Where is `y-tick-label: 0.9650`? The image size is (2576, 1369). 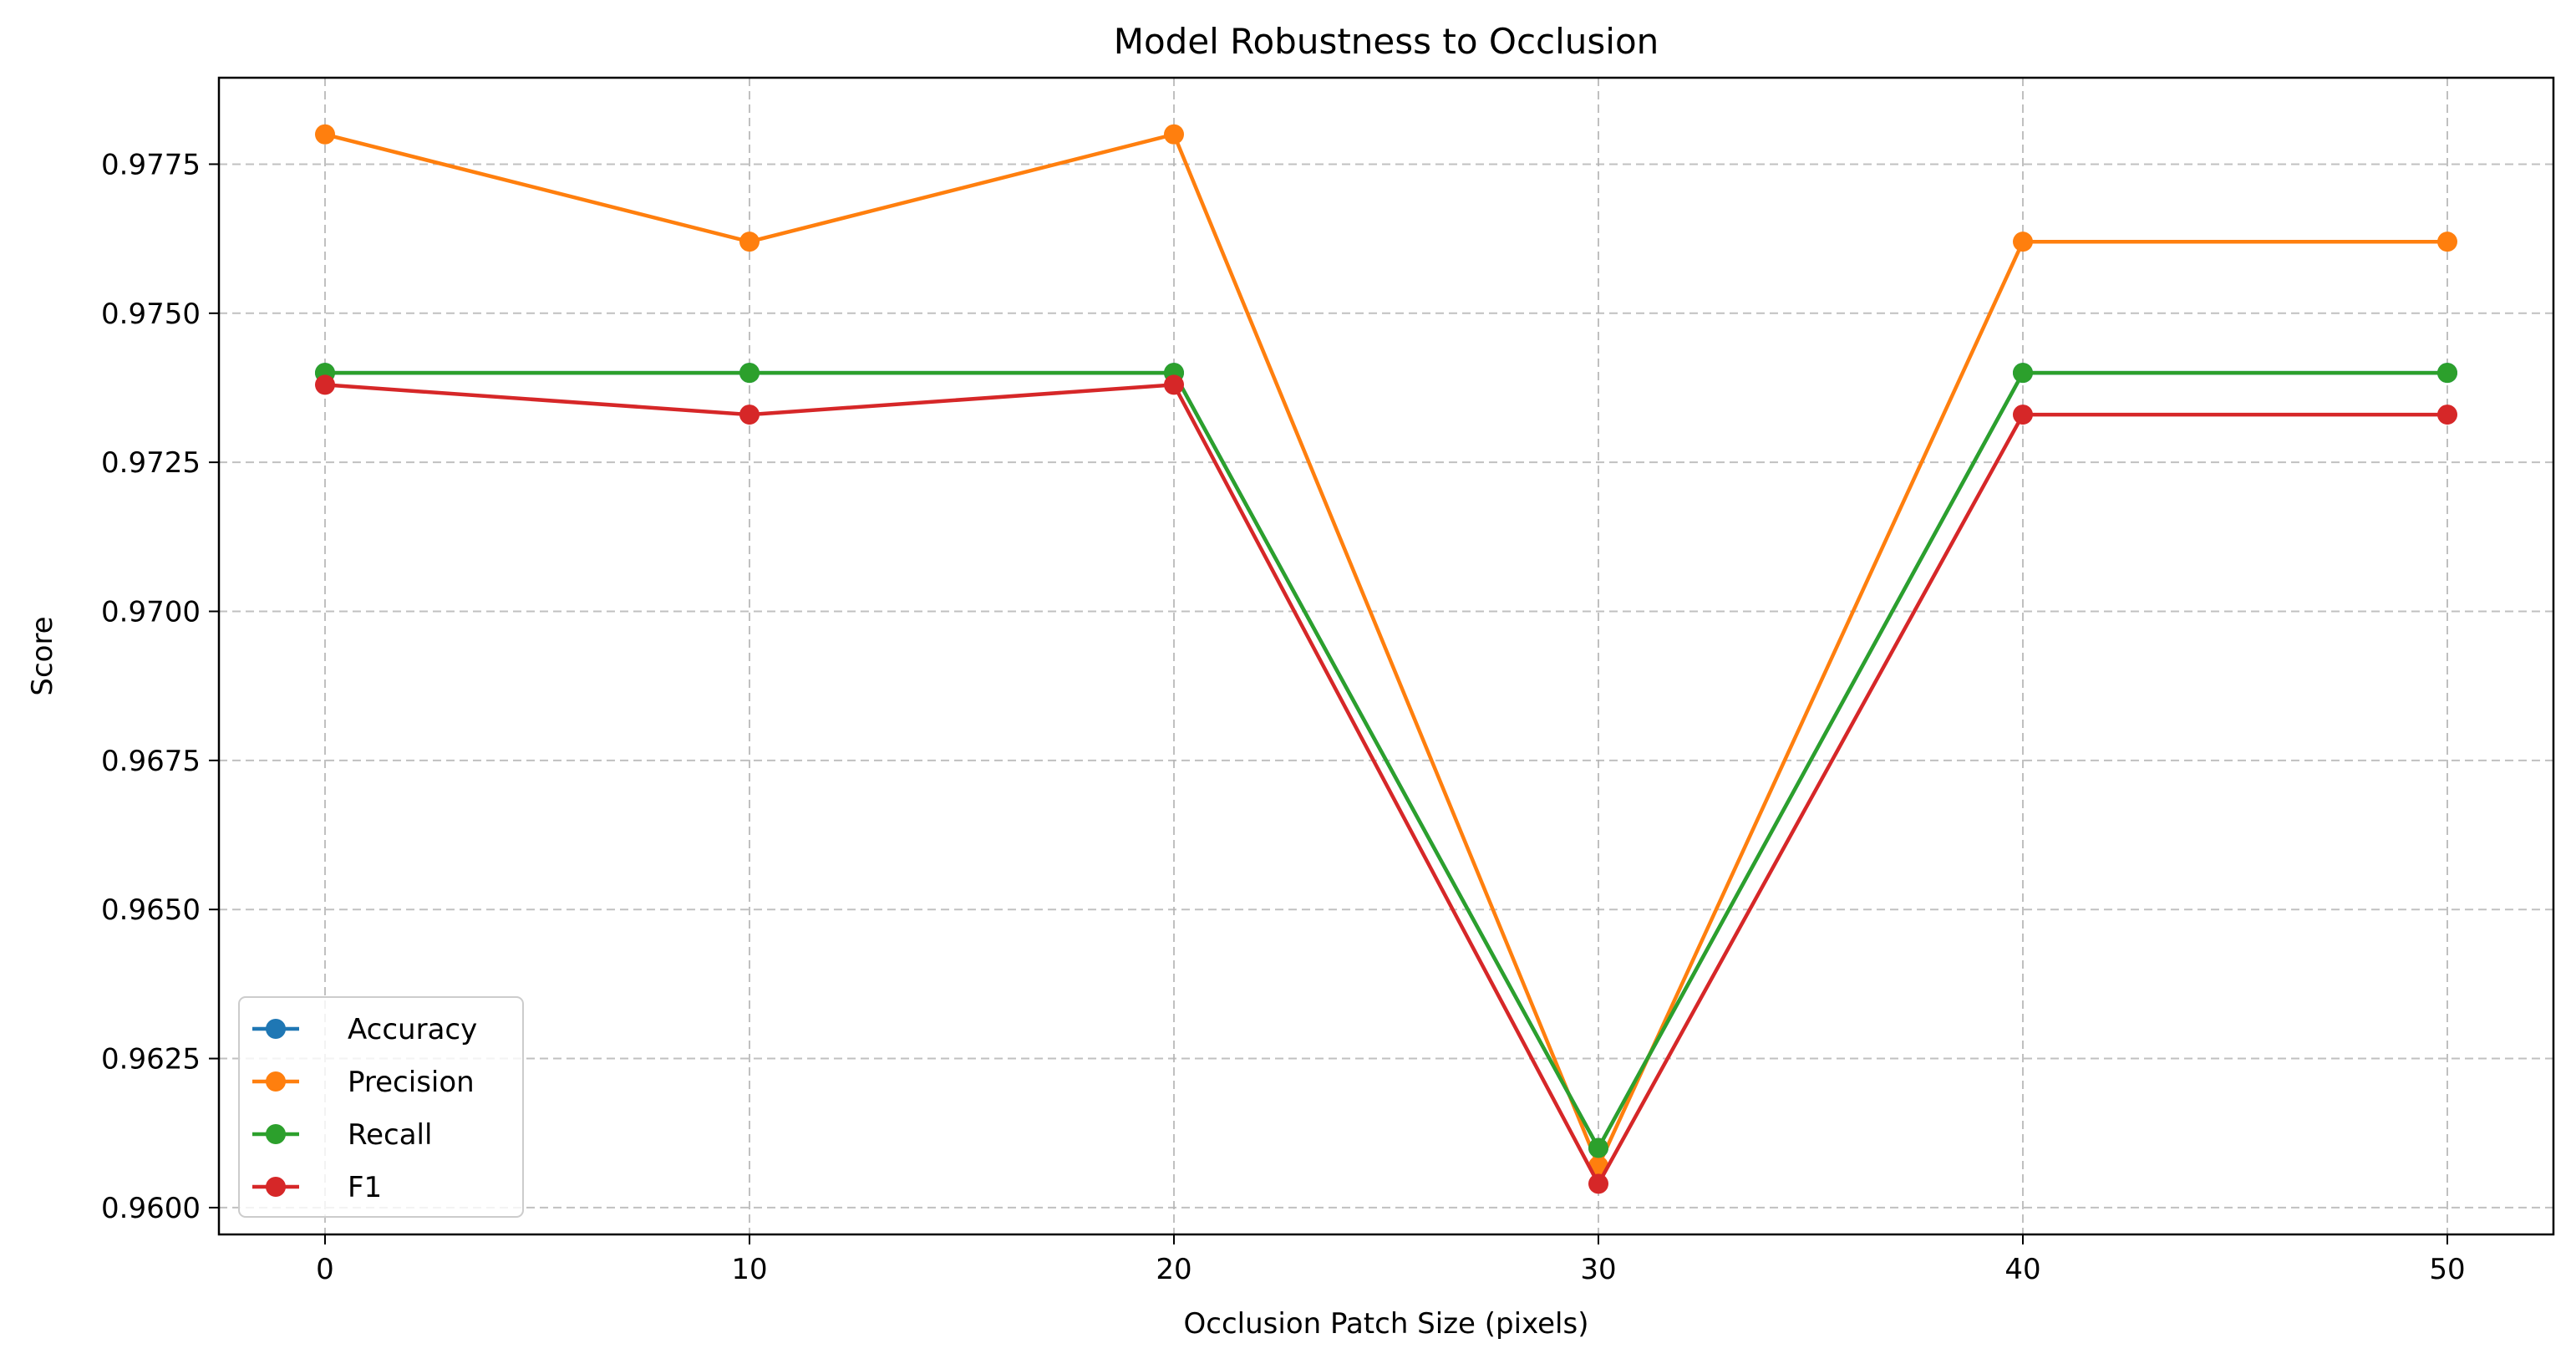
y-tick-label: 0.9650 is located at coordinates (151, 910).